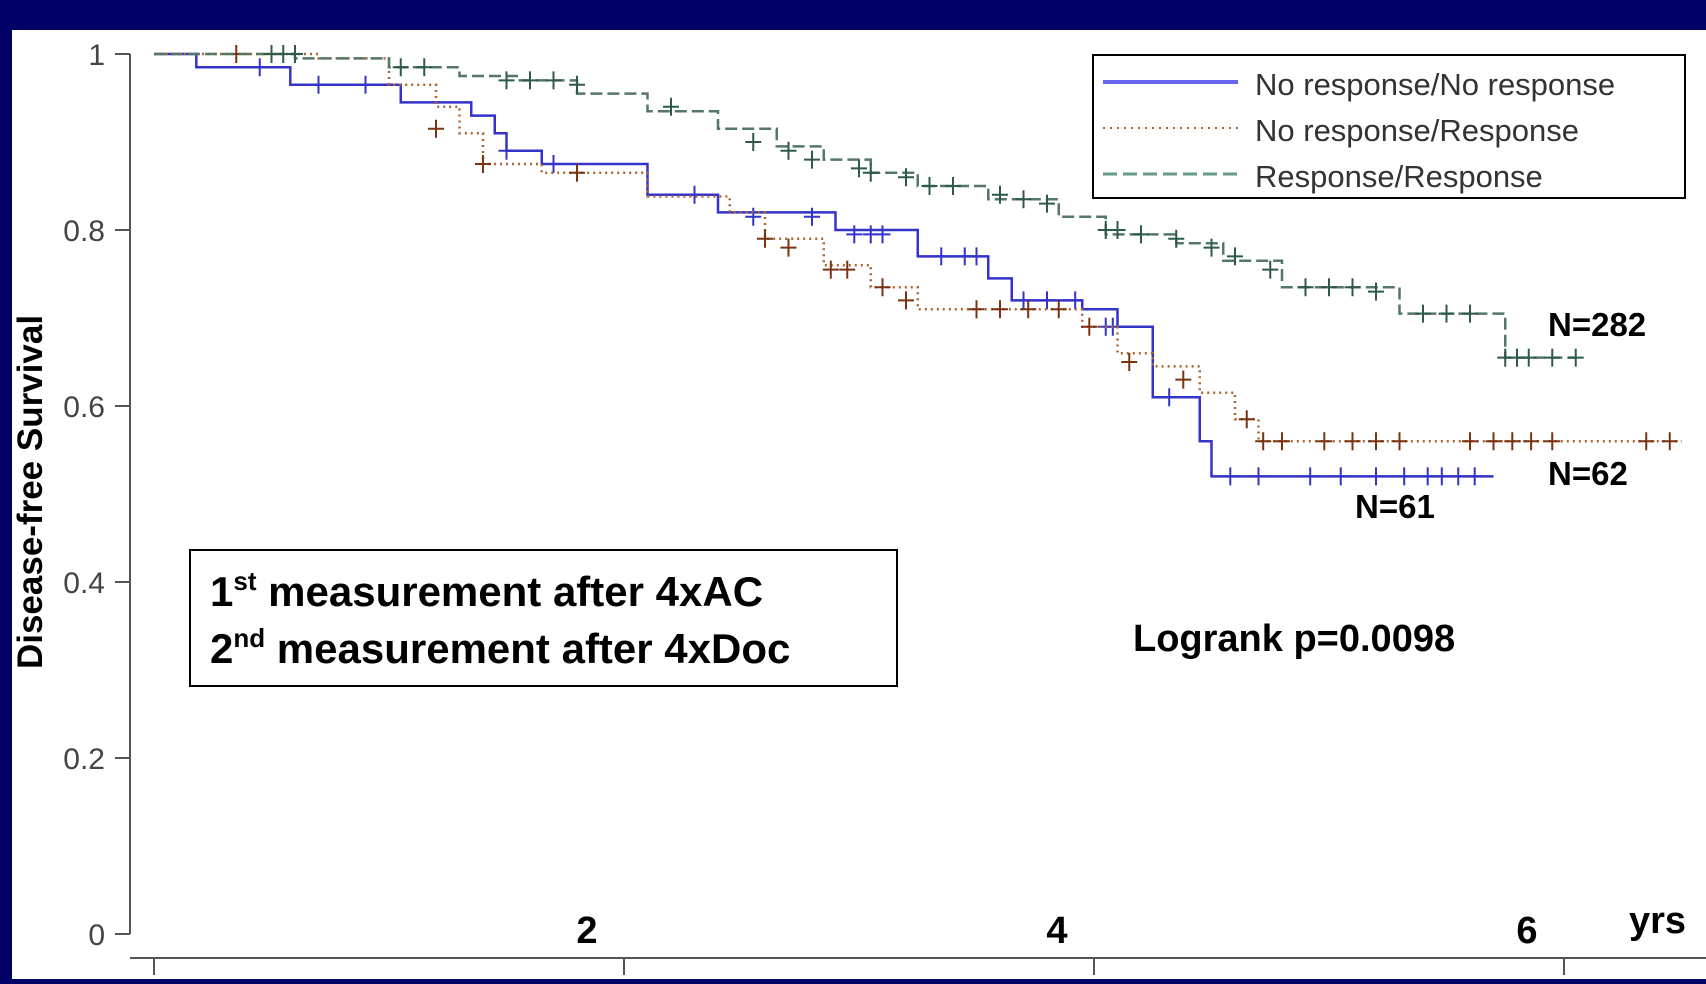 The height and width of the screenshot is (984, 1706). Describe the element at coordinates (1399, 176) in the screenshot. I see `legend-label-r-r: Response/Response` at that location.